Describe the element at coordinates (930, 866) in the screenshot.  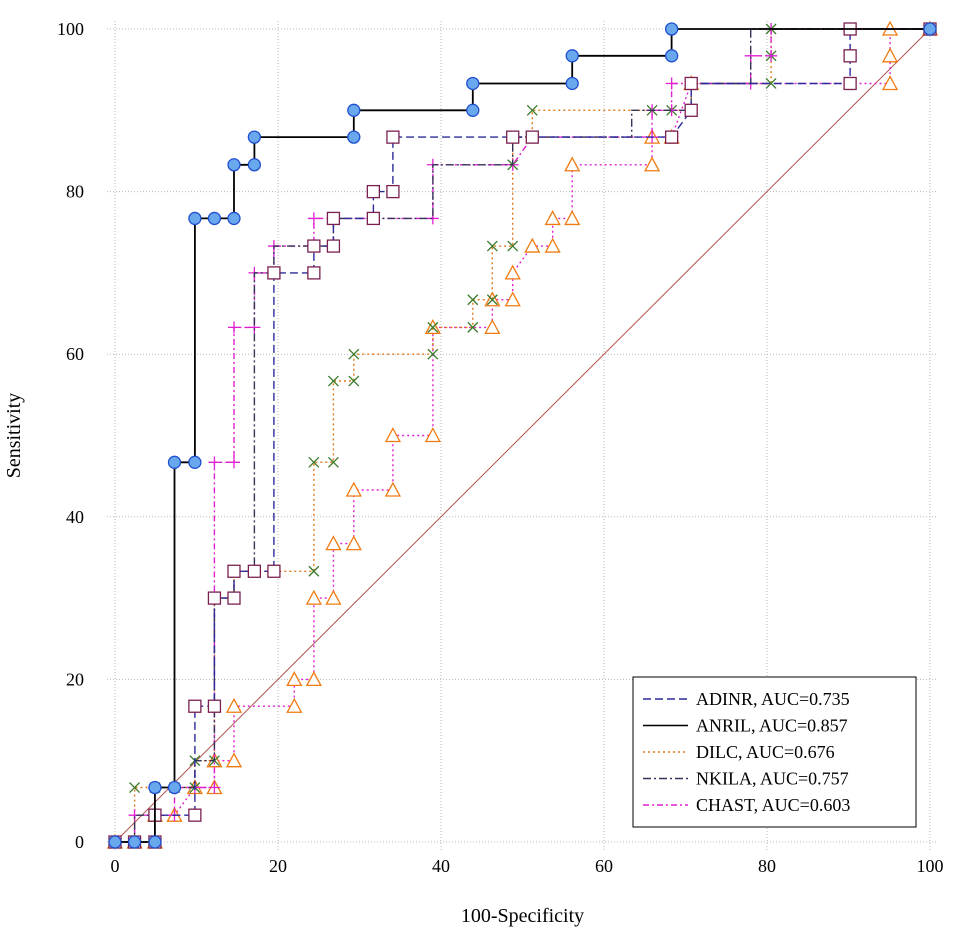
I see `x-tick-label: 100` at that location.